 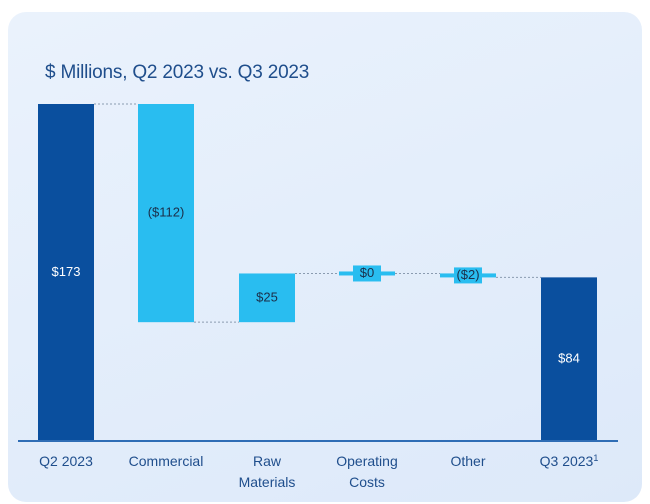 What do you see at coordinates (166, 461) in the screenshot?
I see `x-tick-label: Commercial` at bounding box center [166, 461].